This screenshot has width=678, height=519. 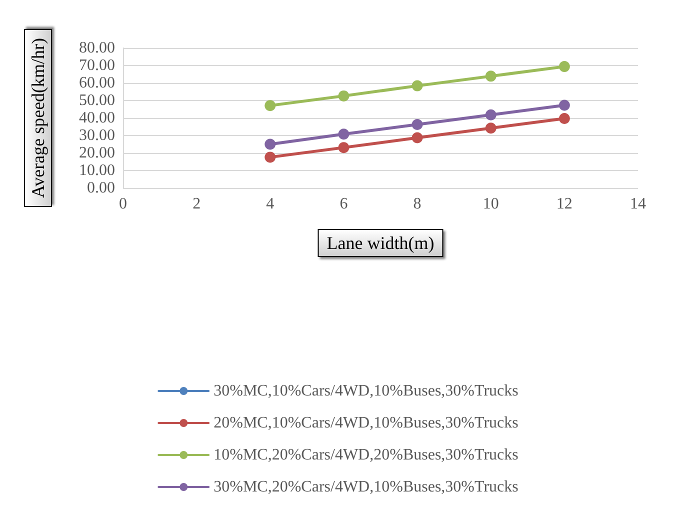 I want to click on x-tick-label: 2, so click(x=196, y=204).